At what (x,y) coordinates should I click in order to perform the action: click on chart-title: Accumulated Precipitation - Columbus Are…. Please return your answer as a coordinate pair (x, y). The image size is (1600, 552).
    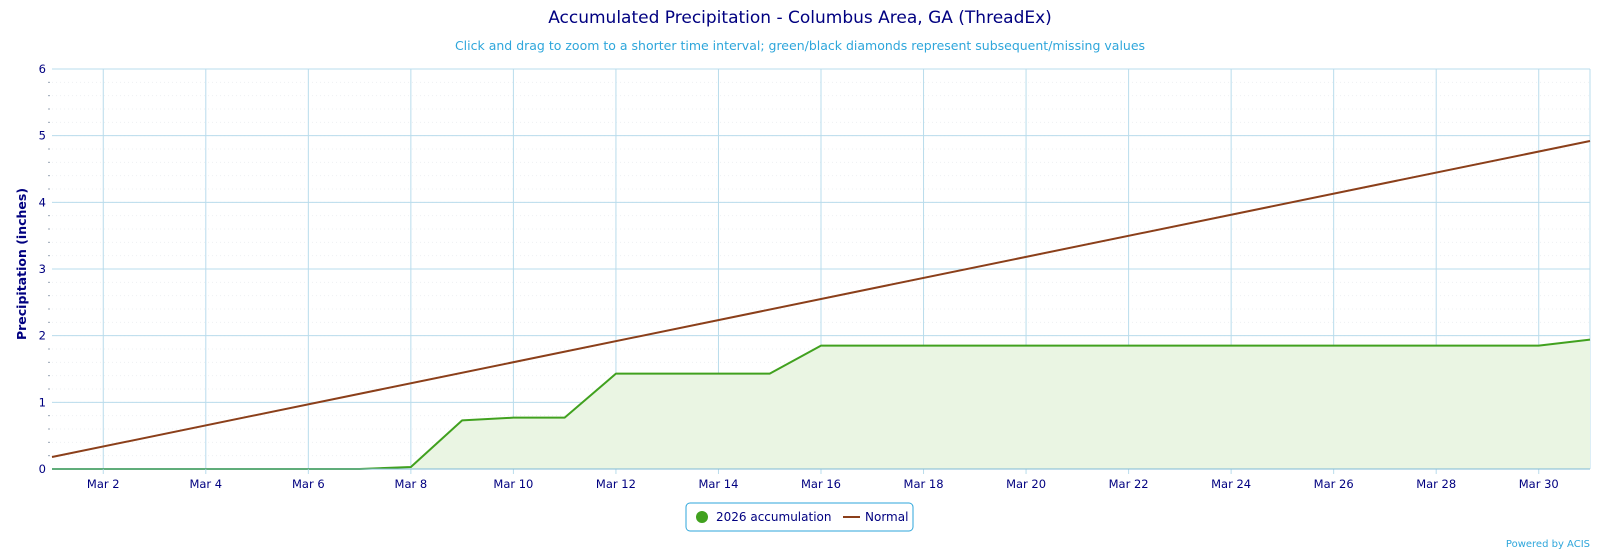
    Looking at the image, I should click on (800, 18).